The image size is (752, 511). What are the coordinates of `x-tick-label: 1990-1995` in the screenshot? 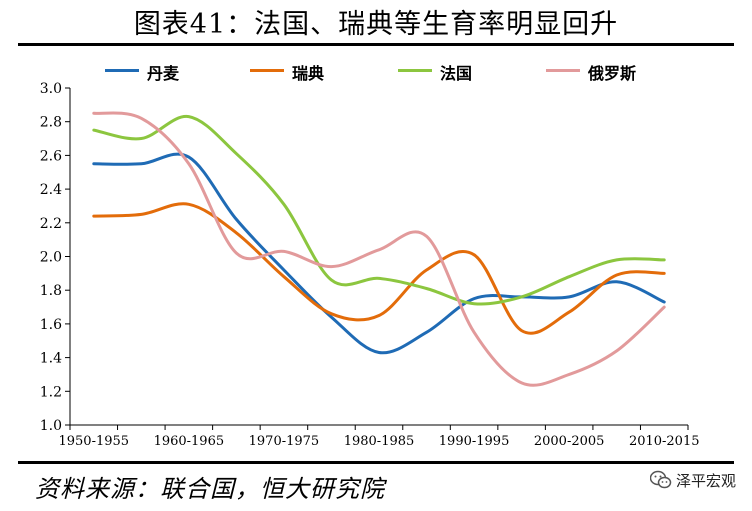 It's located at (474, 441).